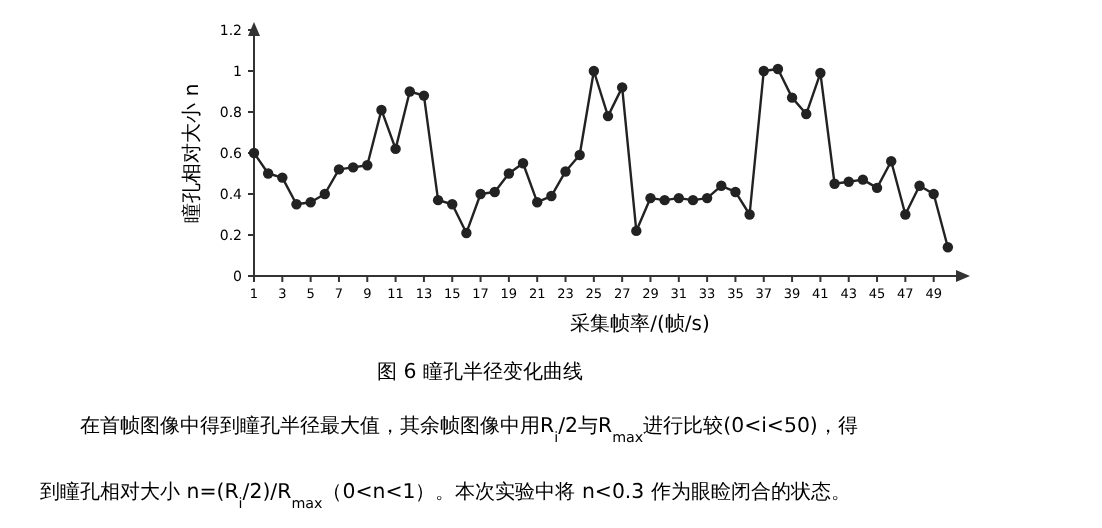  Describe the element at coordinates (640, 324) in the screenshot. I see `x-axis-title: 采集帧率/(帧/s)` at that location.